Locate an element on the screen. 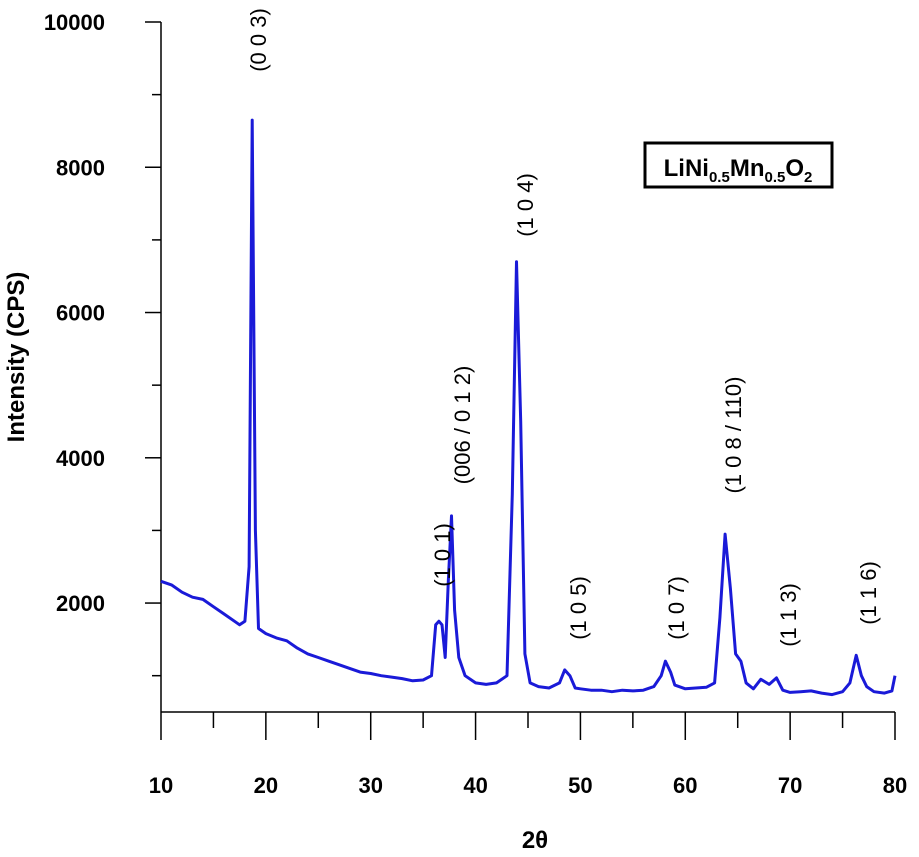  y-tick-label: 4000 is located at coordinates (80, 458).